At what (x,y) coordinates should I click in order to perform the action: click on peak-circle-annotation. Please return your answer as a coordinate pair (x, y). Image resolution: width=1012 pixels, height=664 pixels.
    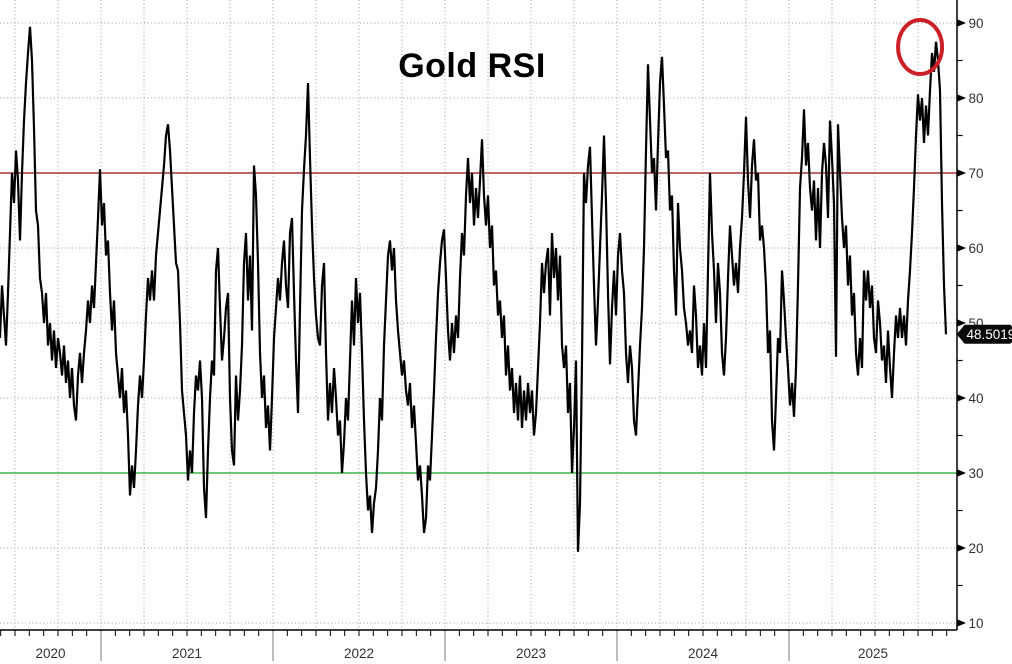
    Looking at the image, I should click on (920, 47).